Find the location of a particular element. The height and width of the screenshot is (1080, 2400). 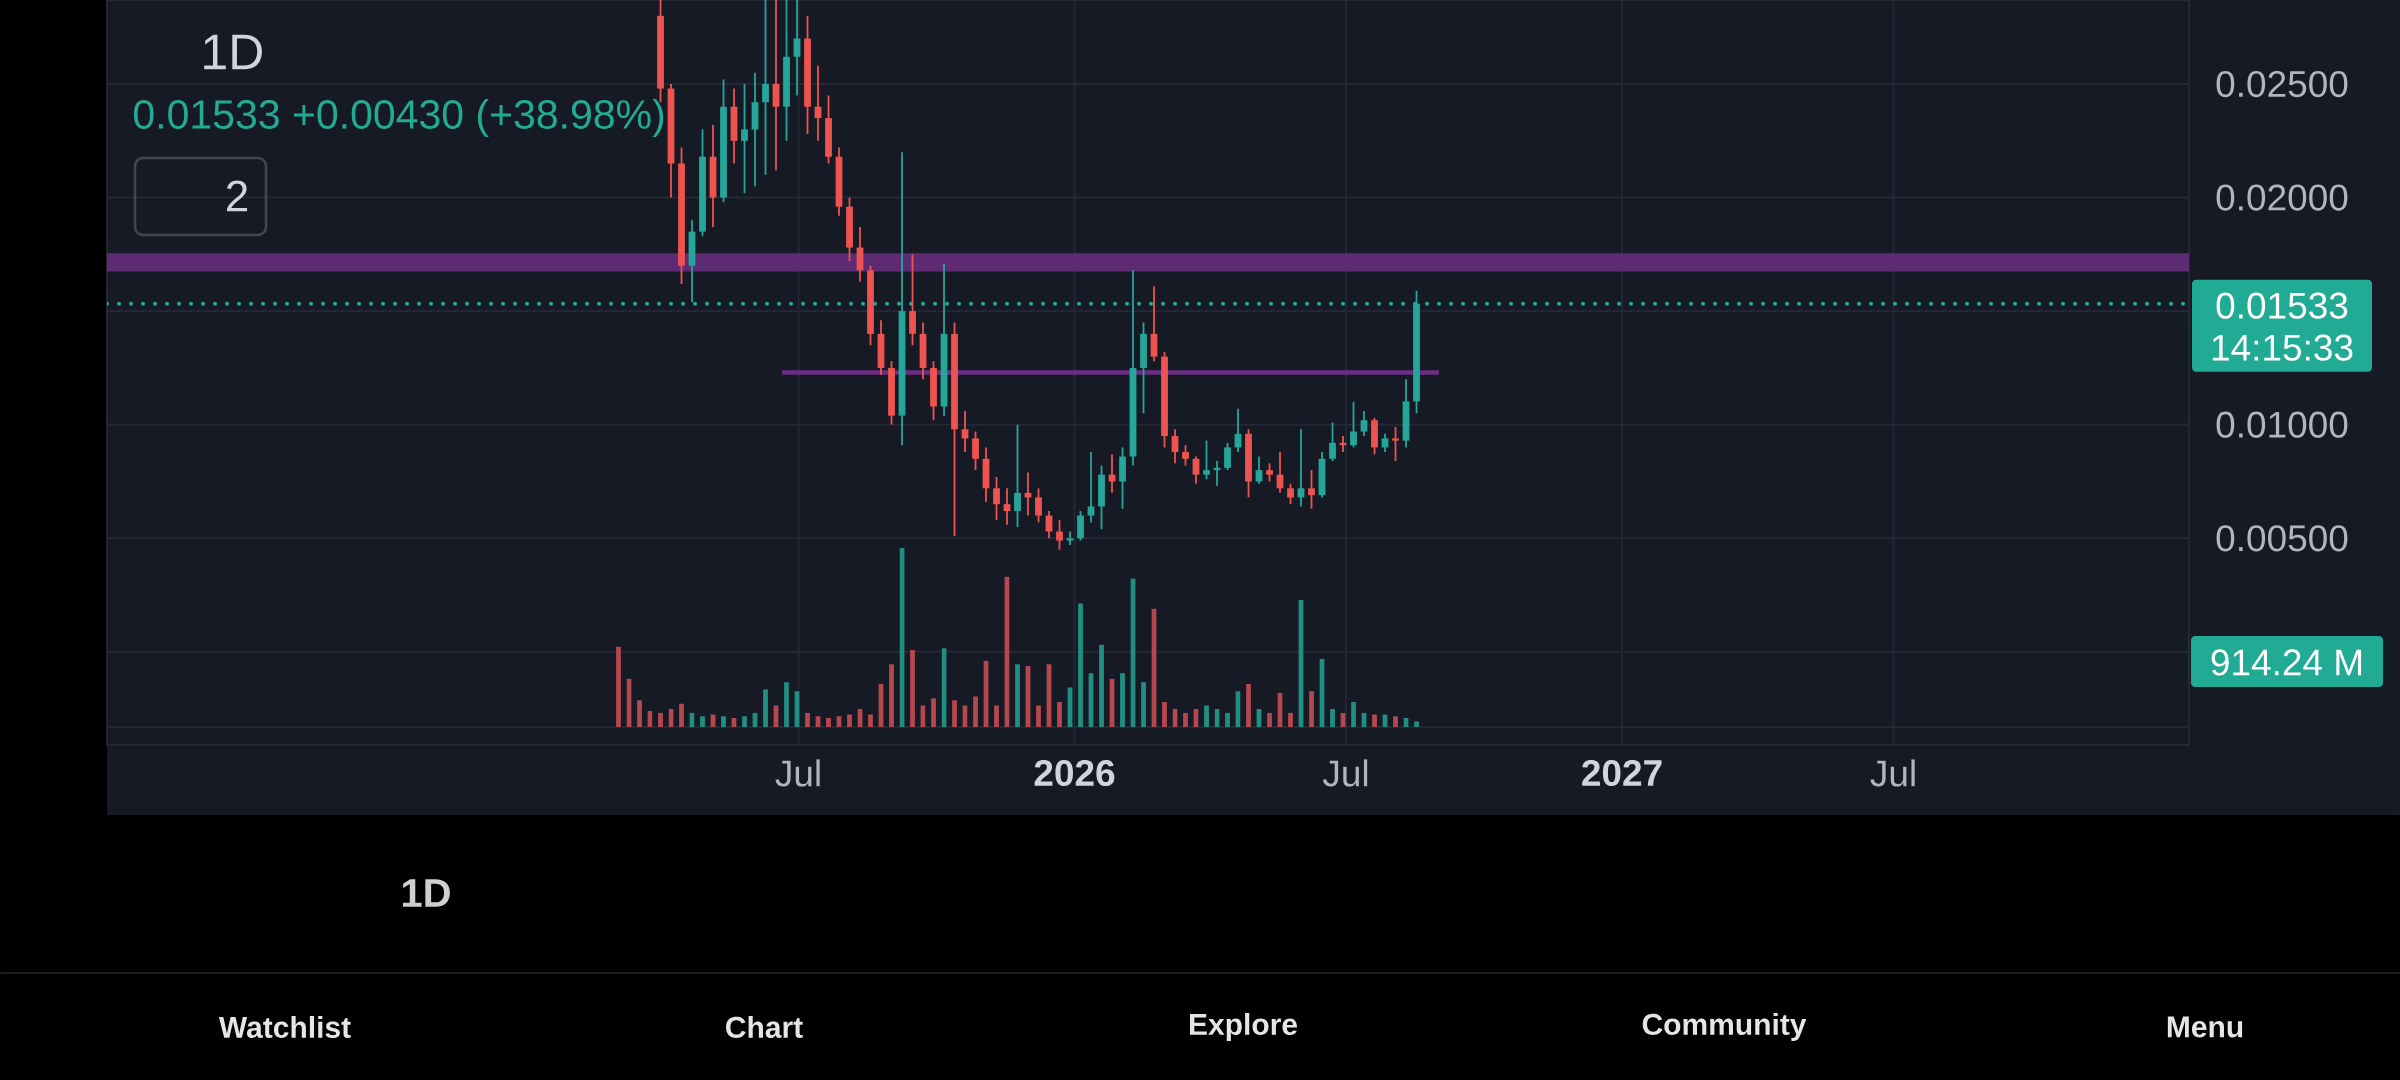

y-tick-label: 0.00500 is located at coordinates (2282, 538).